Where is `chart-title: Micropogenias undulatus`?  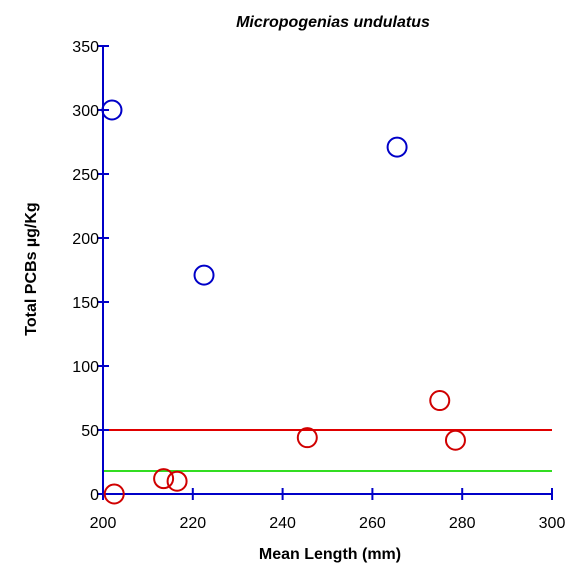
chart-title: Micropogenias undulatus is located at coordinates (333, 22).